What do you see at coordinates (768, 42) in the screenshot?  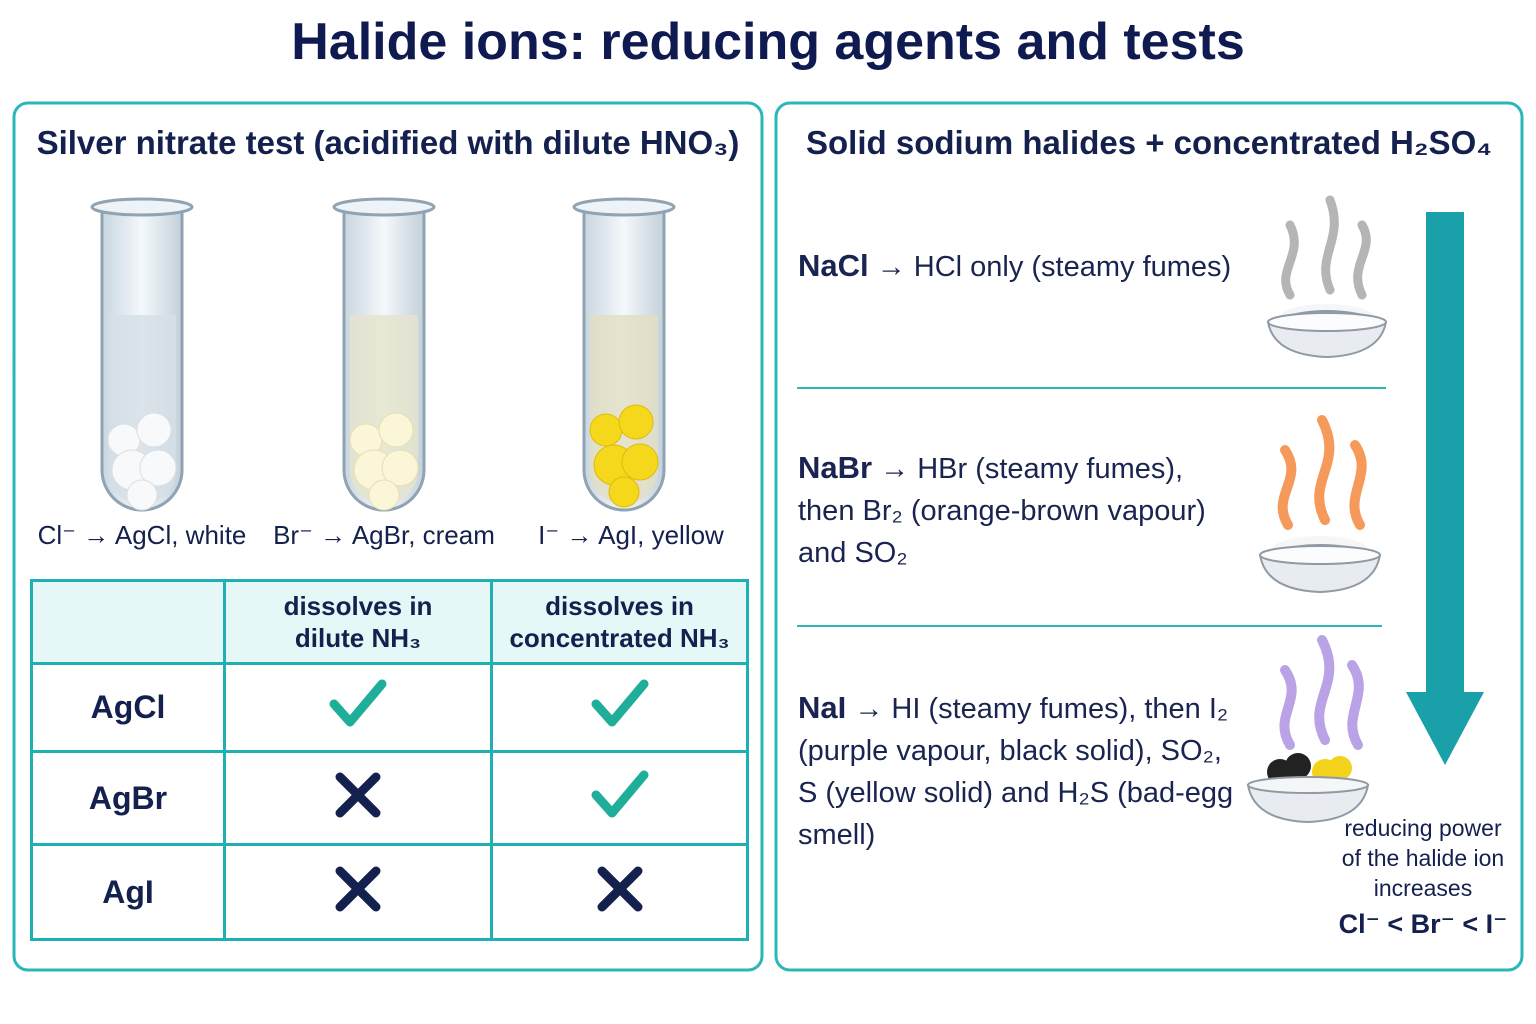 I see `title: Halide ions: reducing agents and tests` at bounding box center [768, 42].